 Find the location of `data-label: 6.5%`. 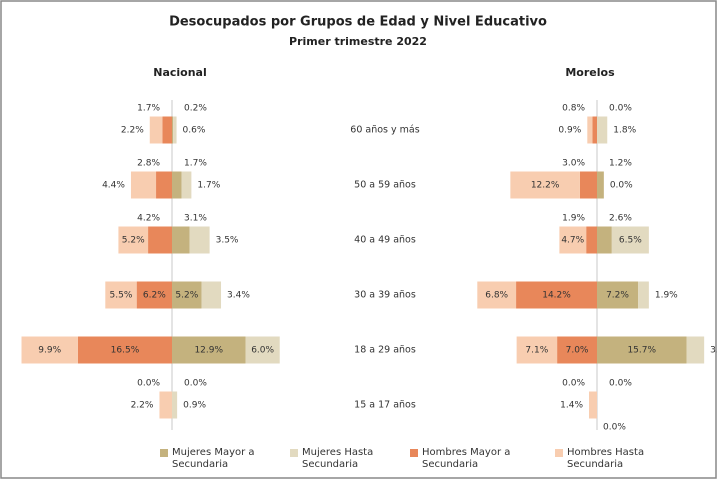

data-label: 6.5% is located at coordinates (630, 241).